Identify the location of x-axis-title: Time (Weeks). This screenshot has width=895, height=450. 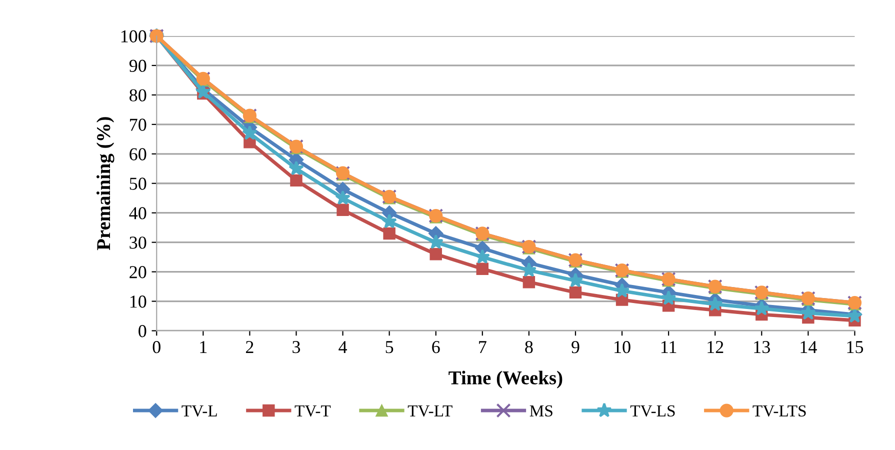
(505, 379).